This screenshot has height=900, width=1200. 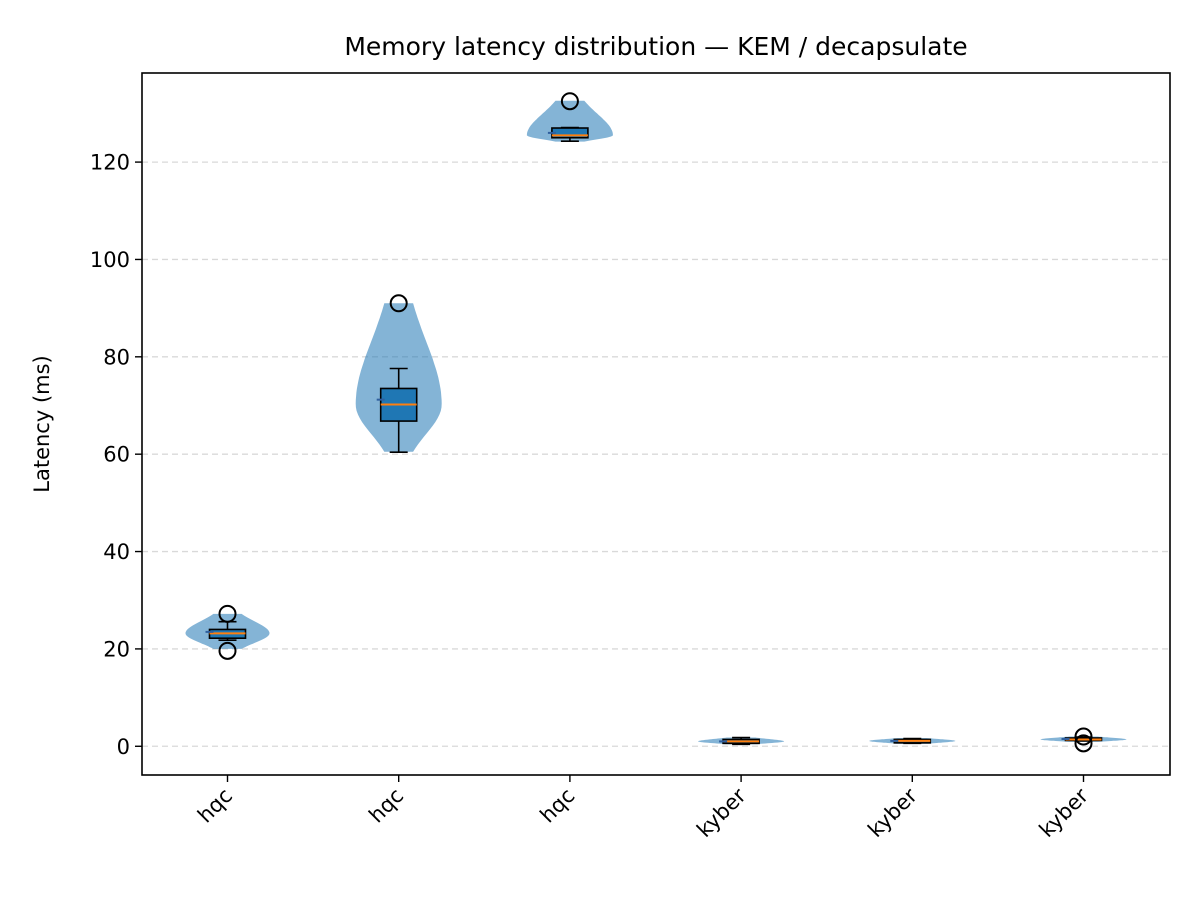 I want to click on y-tick-label: 60, so click(x=116, y=455).